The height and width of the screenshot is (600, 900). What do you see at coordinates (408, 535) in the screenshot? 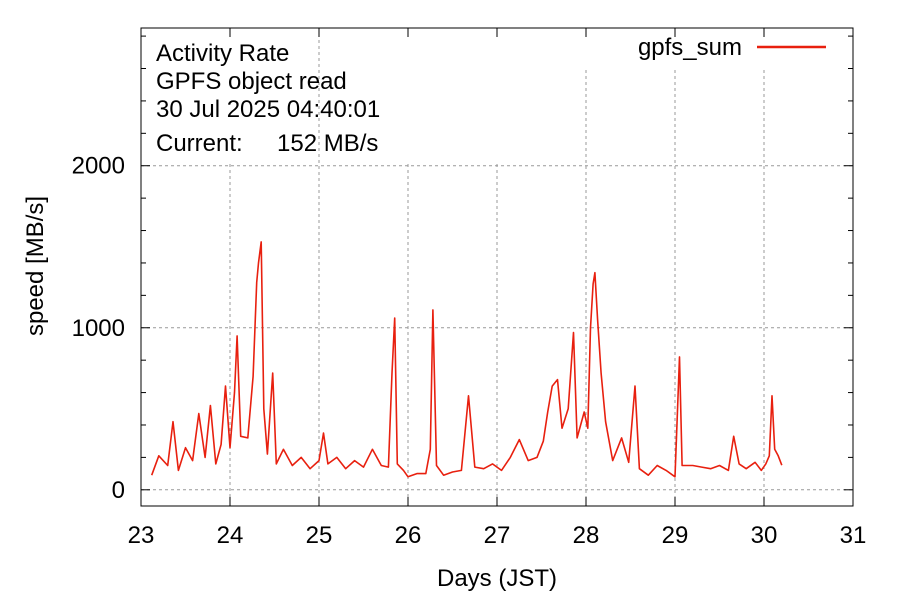
I see `x-tick-label: 26` at bounding box center [408, 535].